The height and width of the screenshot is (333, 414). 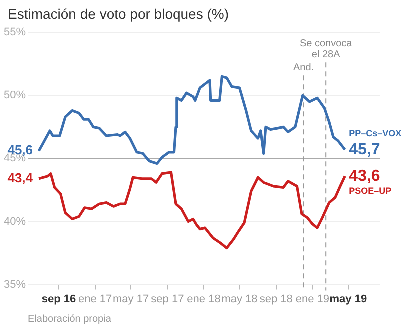 What do you see at coordinates (21, 178) in the screenshot?
I see `data-label: 43,4` at bounding box center [21, 178].